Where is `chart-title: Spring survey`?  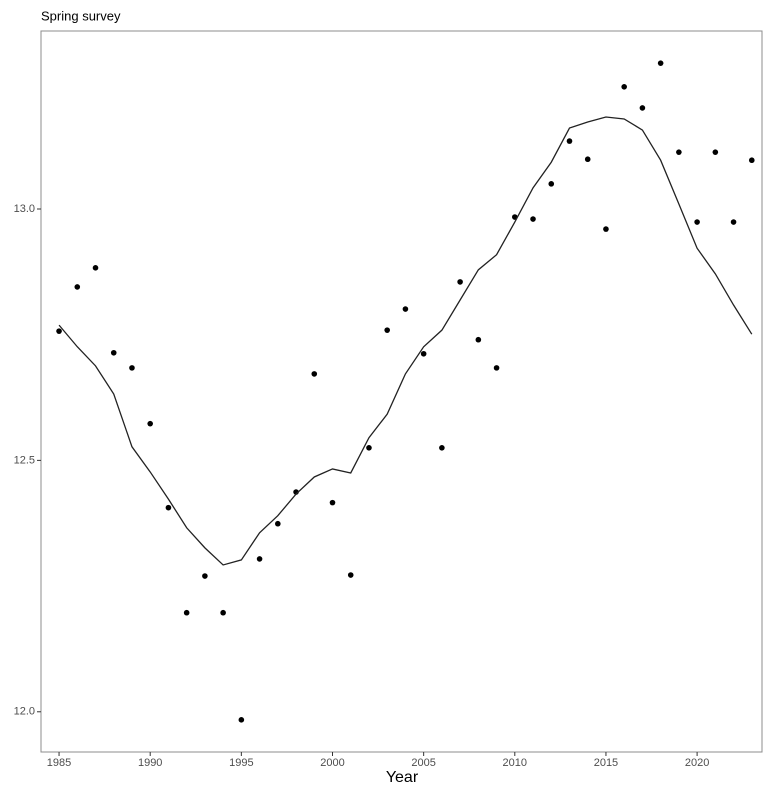 chart-title: Spring survey is located at coordinates (81, 15).